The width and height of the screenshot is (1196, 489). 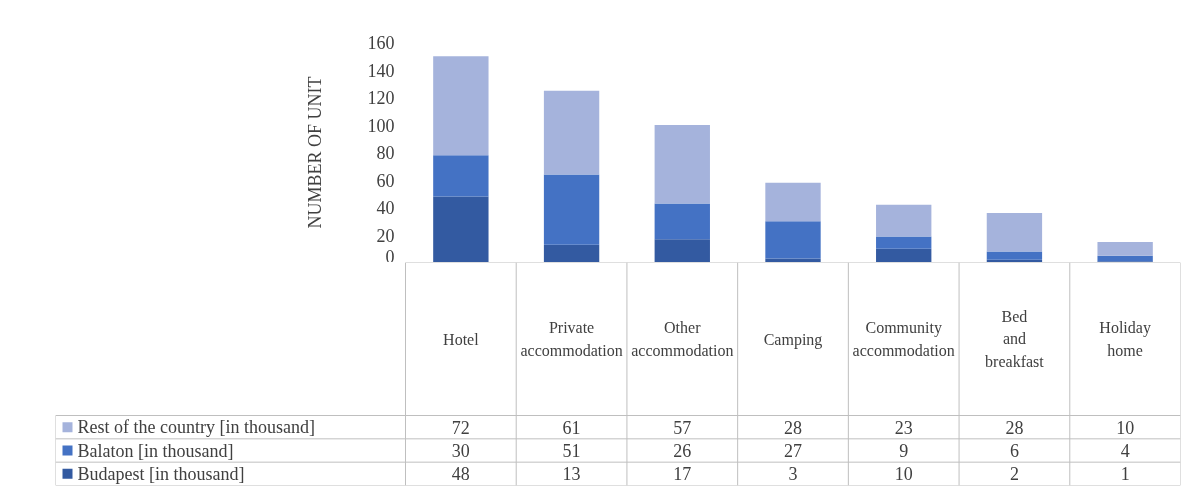 I want to click on data-label: 13, so click(x=571, y=474).